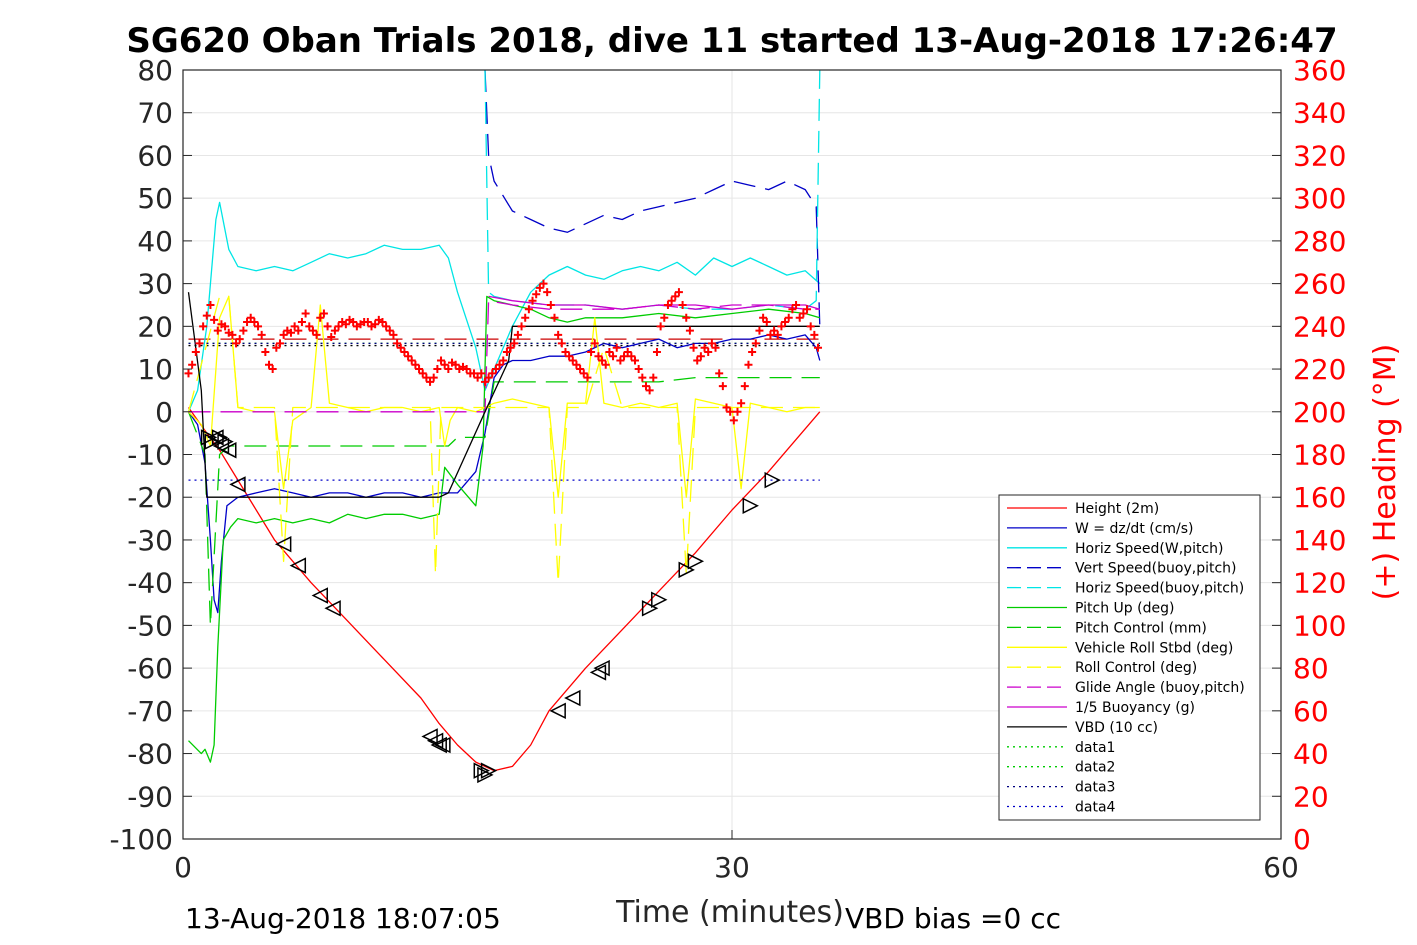 This screenshot has width=1417, height=945. Describe the element at coordinates (1141, 628) in the screenshot. I see `legend-label-6: Pitch Control (mm)` at that location.